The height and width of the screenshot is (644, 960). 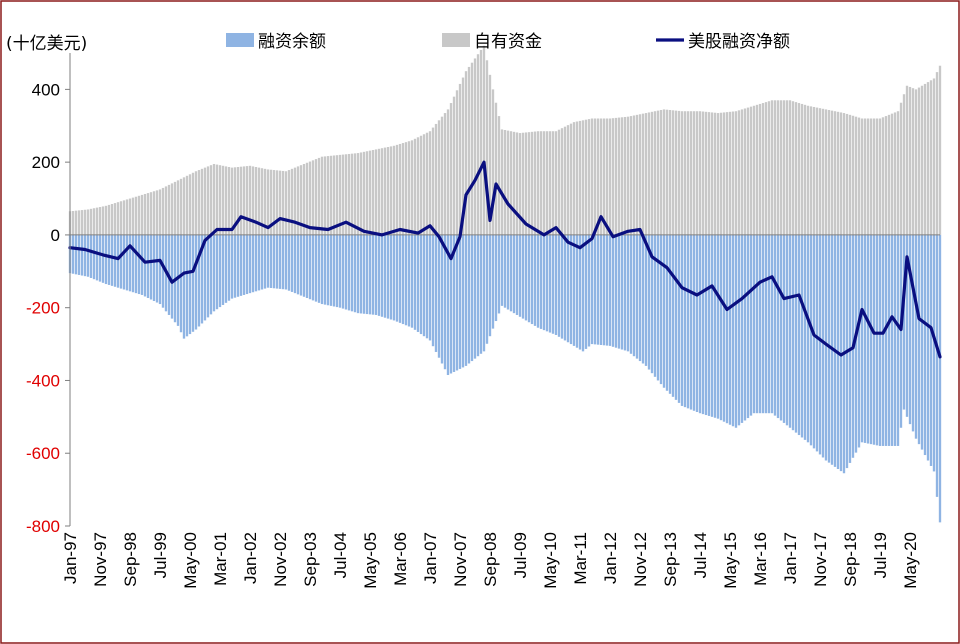 What do you see at coordinates (250, 558) in the screenshot?
I see `x-tick-label: Jan-02` at bounding box center [250, 558].